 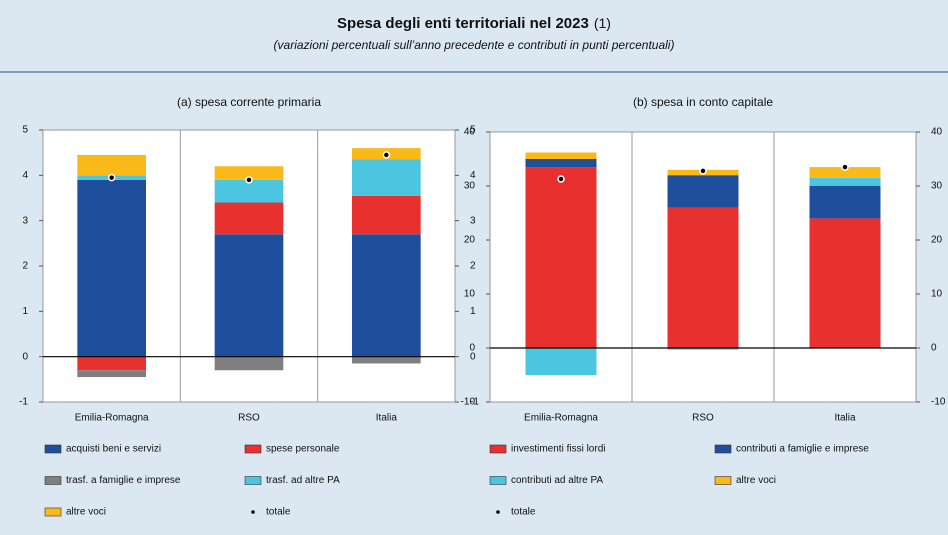 What do you see at coordinates (249, 102) in the screenshot?
I see `panel-title: (a) spesa corrente primaria` at bounding box center [249, 102].